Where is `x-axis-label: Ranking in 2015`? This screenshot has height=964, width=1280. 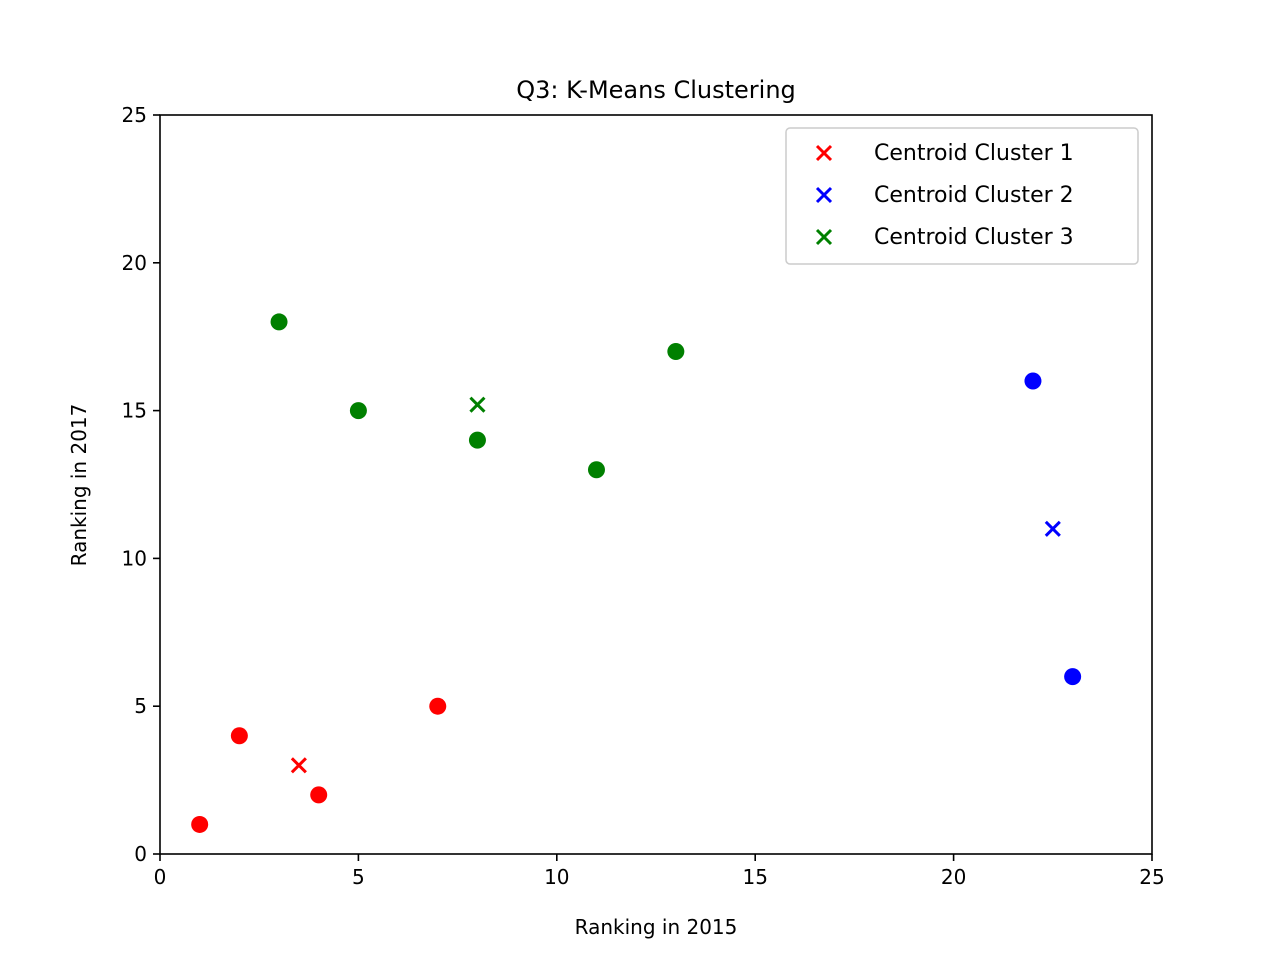 x-axis-label: Ranking in 2015 is located at coordinates (656, 927).